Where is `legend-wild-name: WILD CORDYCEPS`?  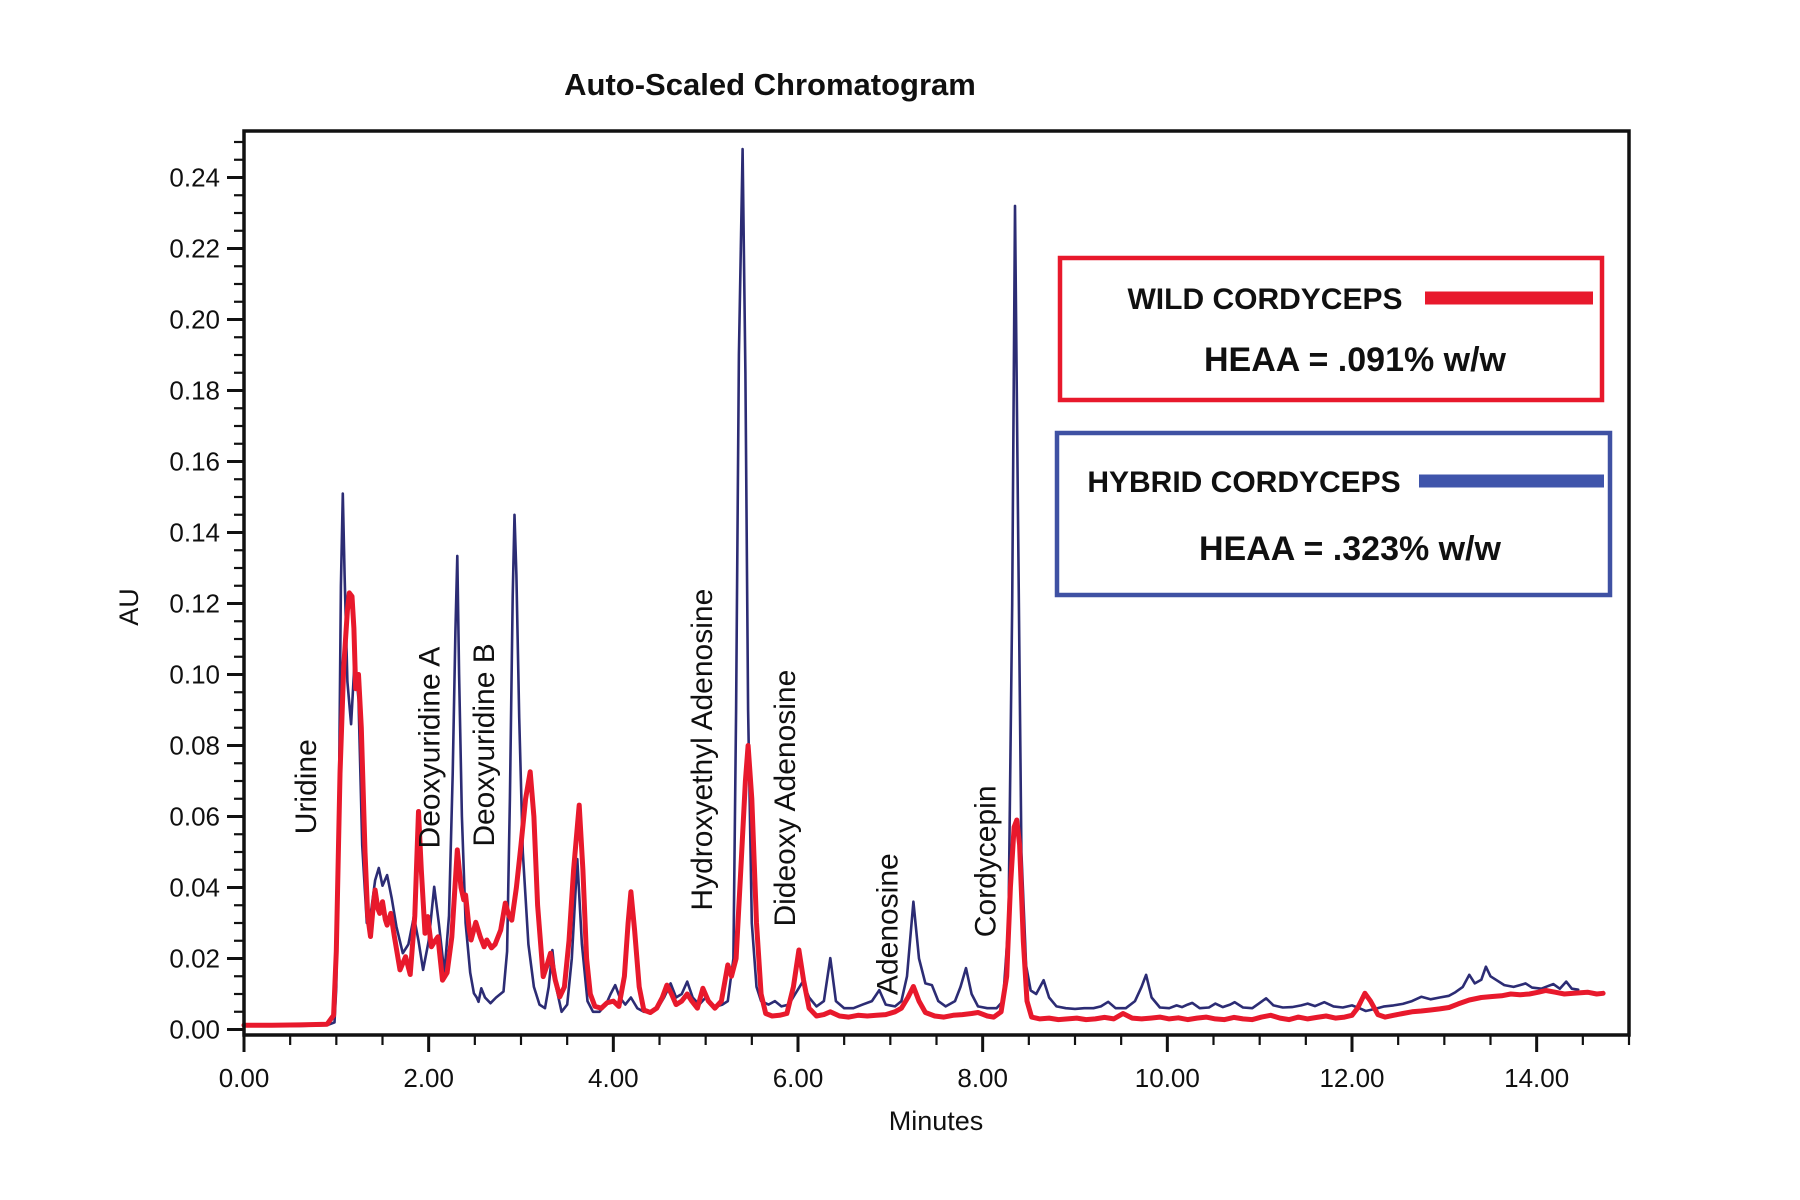 legend-wild-name: WILD CORDYCEPS is located at coordinates (1264, 299).